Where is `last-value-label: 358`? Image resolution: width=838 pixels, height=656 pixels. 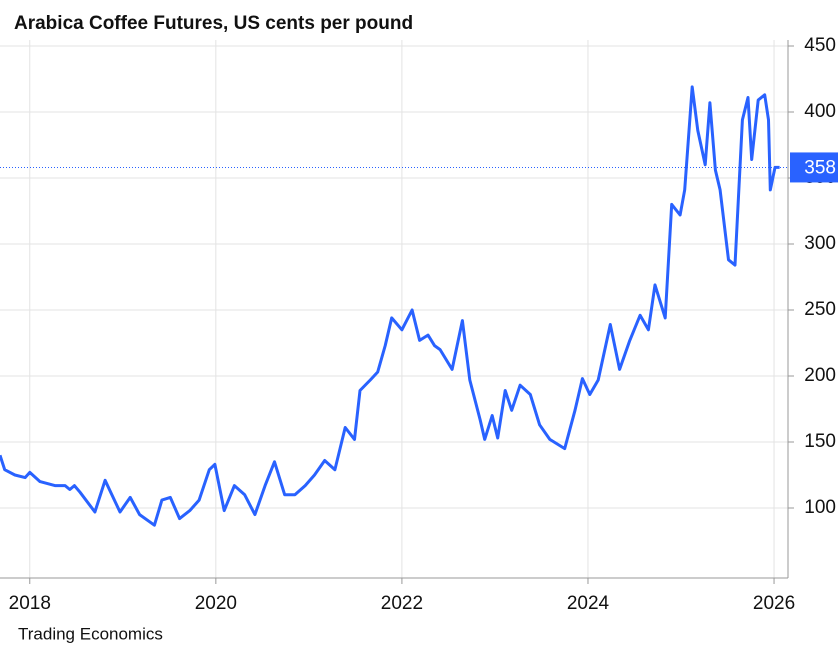
last-value-label: 358 is located at coordinates (820, 167).